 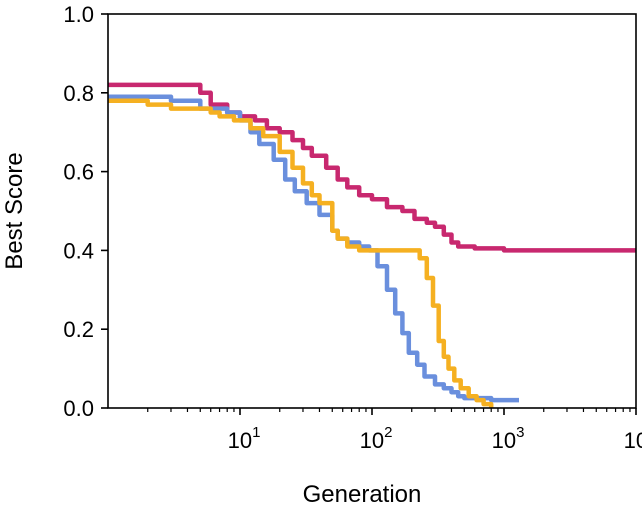 What do you see at coordinates (78, 172) in the screenshot?
I see `y-tick-label: 0.6` at bounding box center [78, 172].